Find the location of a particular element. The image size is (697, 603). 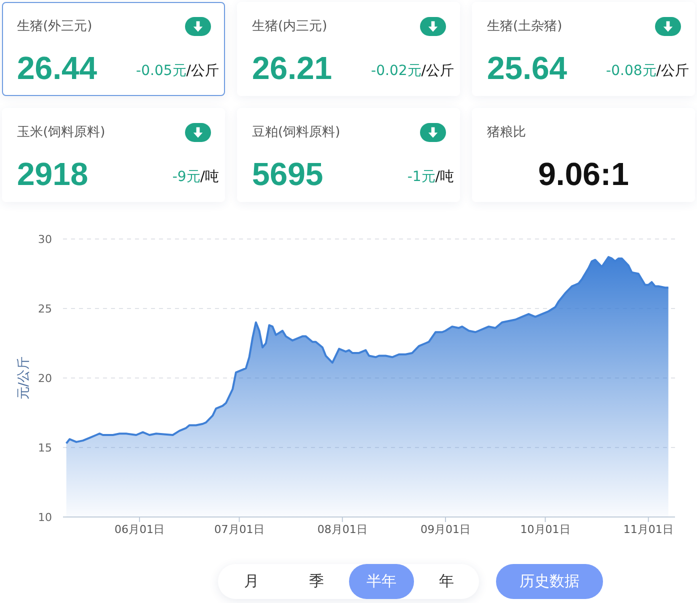

y-tick-label: 10 is located at coordinates (45, 517).